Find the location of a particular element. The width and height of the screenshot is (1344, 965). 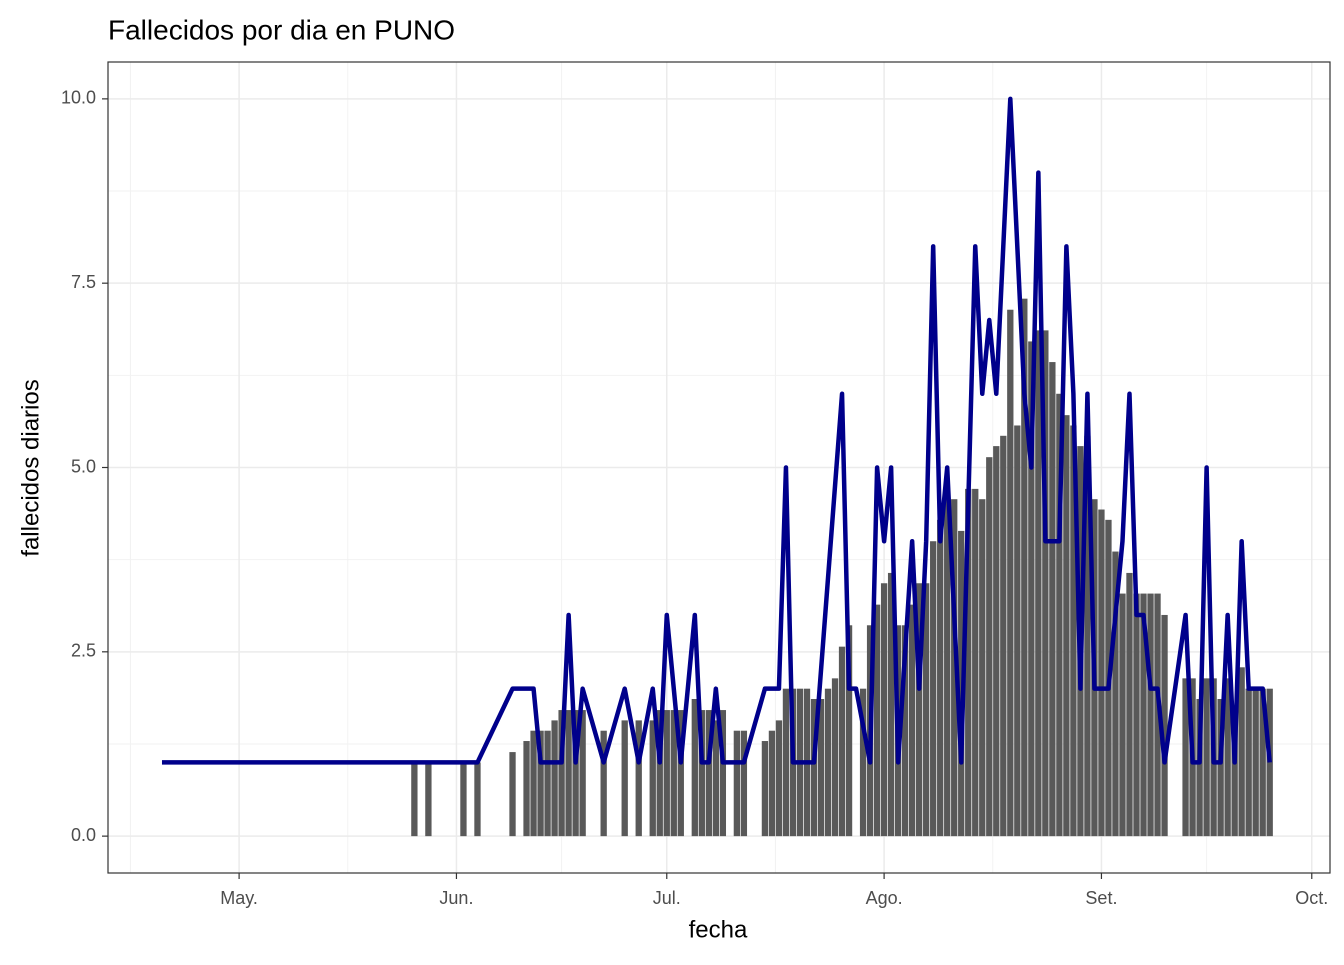

x-tick-label: Jun. is located at coordinates (456, 898).